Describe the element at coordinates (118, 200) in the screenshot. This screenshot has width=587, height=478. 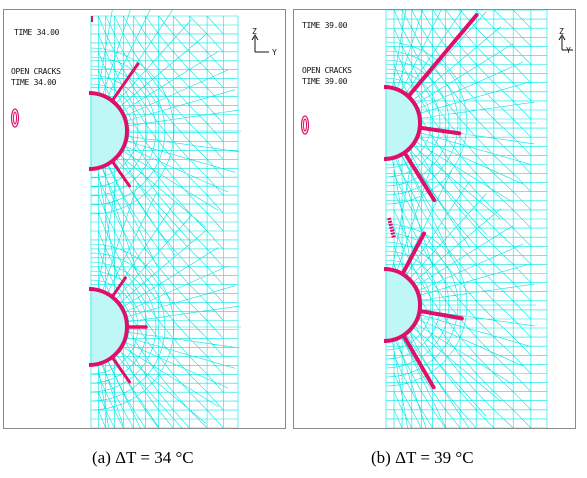
I see `crack-pattern-a` at that location.